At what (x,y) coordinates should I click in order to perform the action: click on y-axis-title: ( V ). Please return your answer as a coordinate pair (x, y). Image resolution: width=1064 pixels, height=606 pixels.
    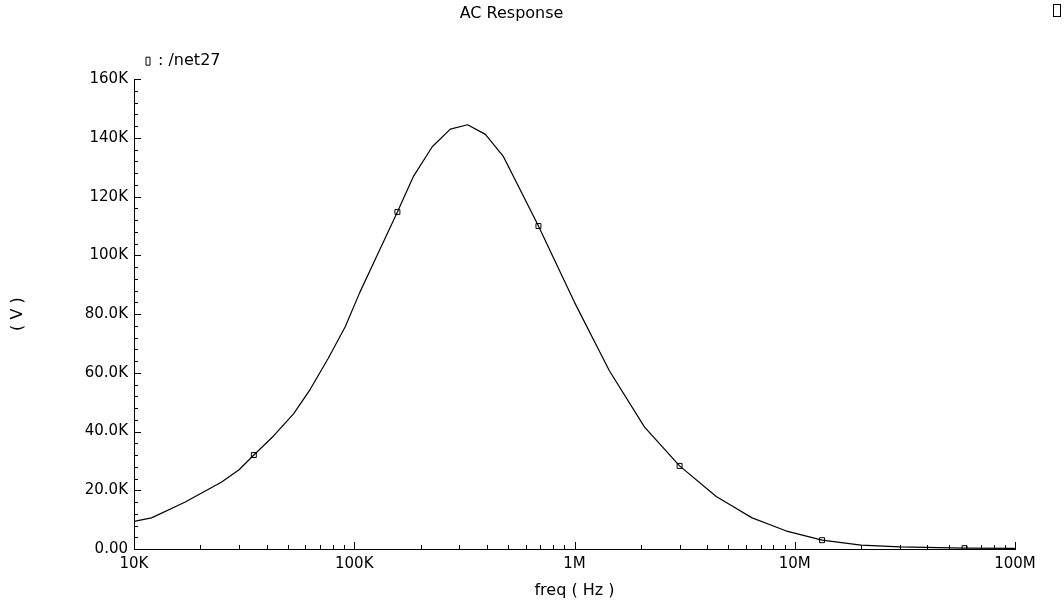
    Looking at the image, I should click on (16, 314).